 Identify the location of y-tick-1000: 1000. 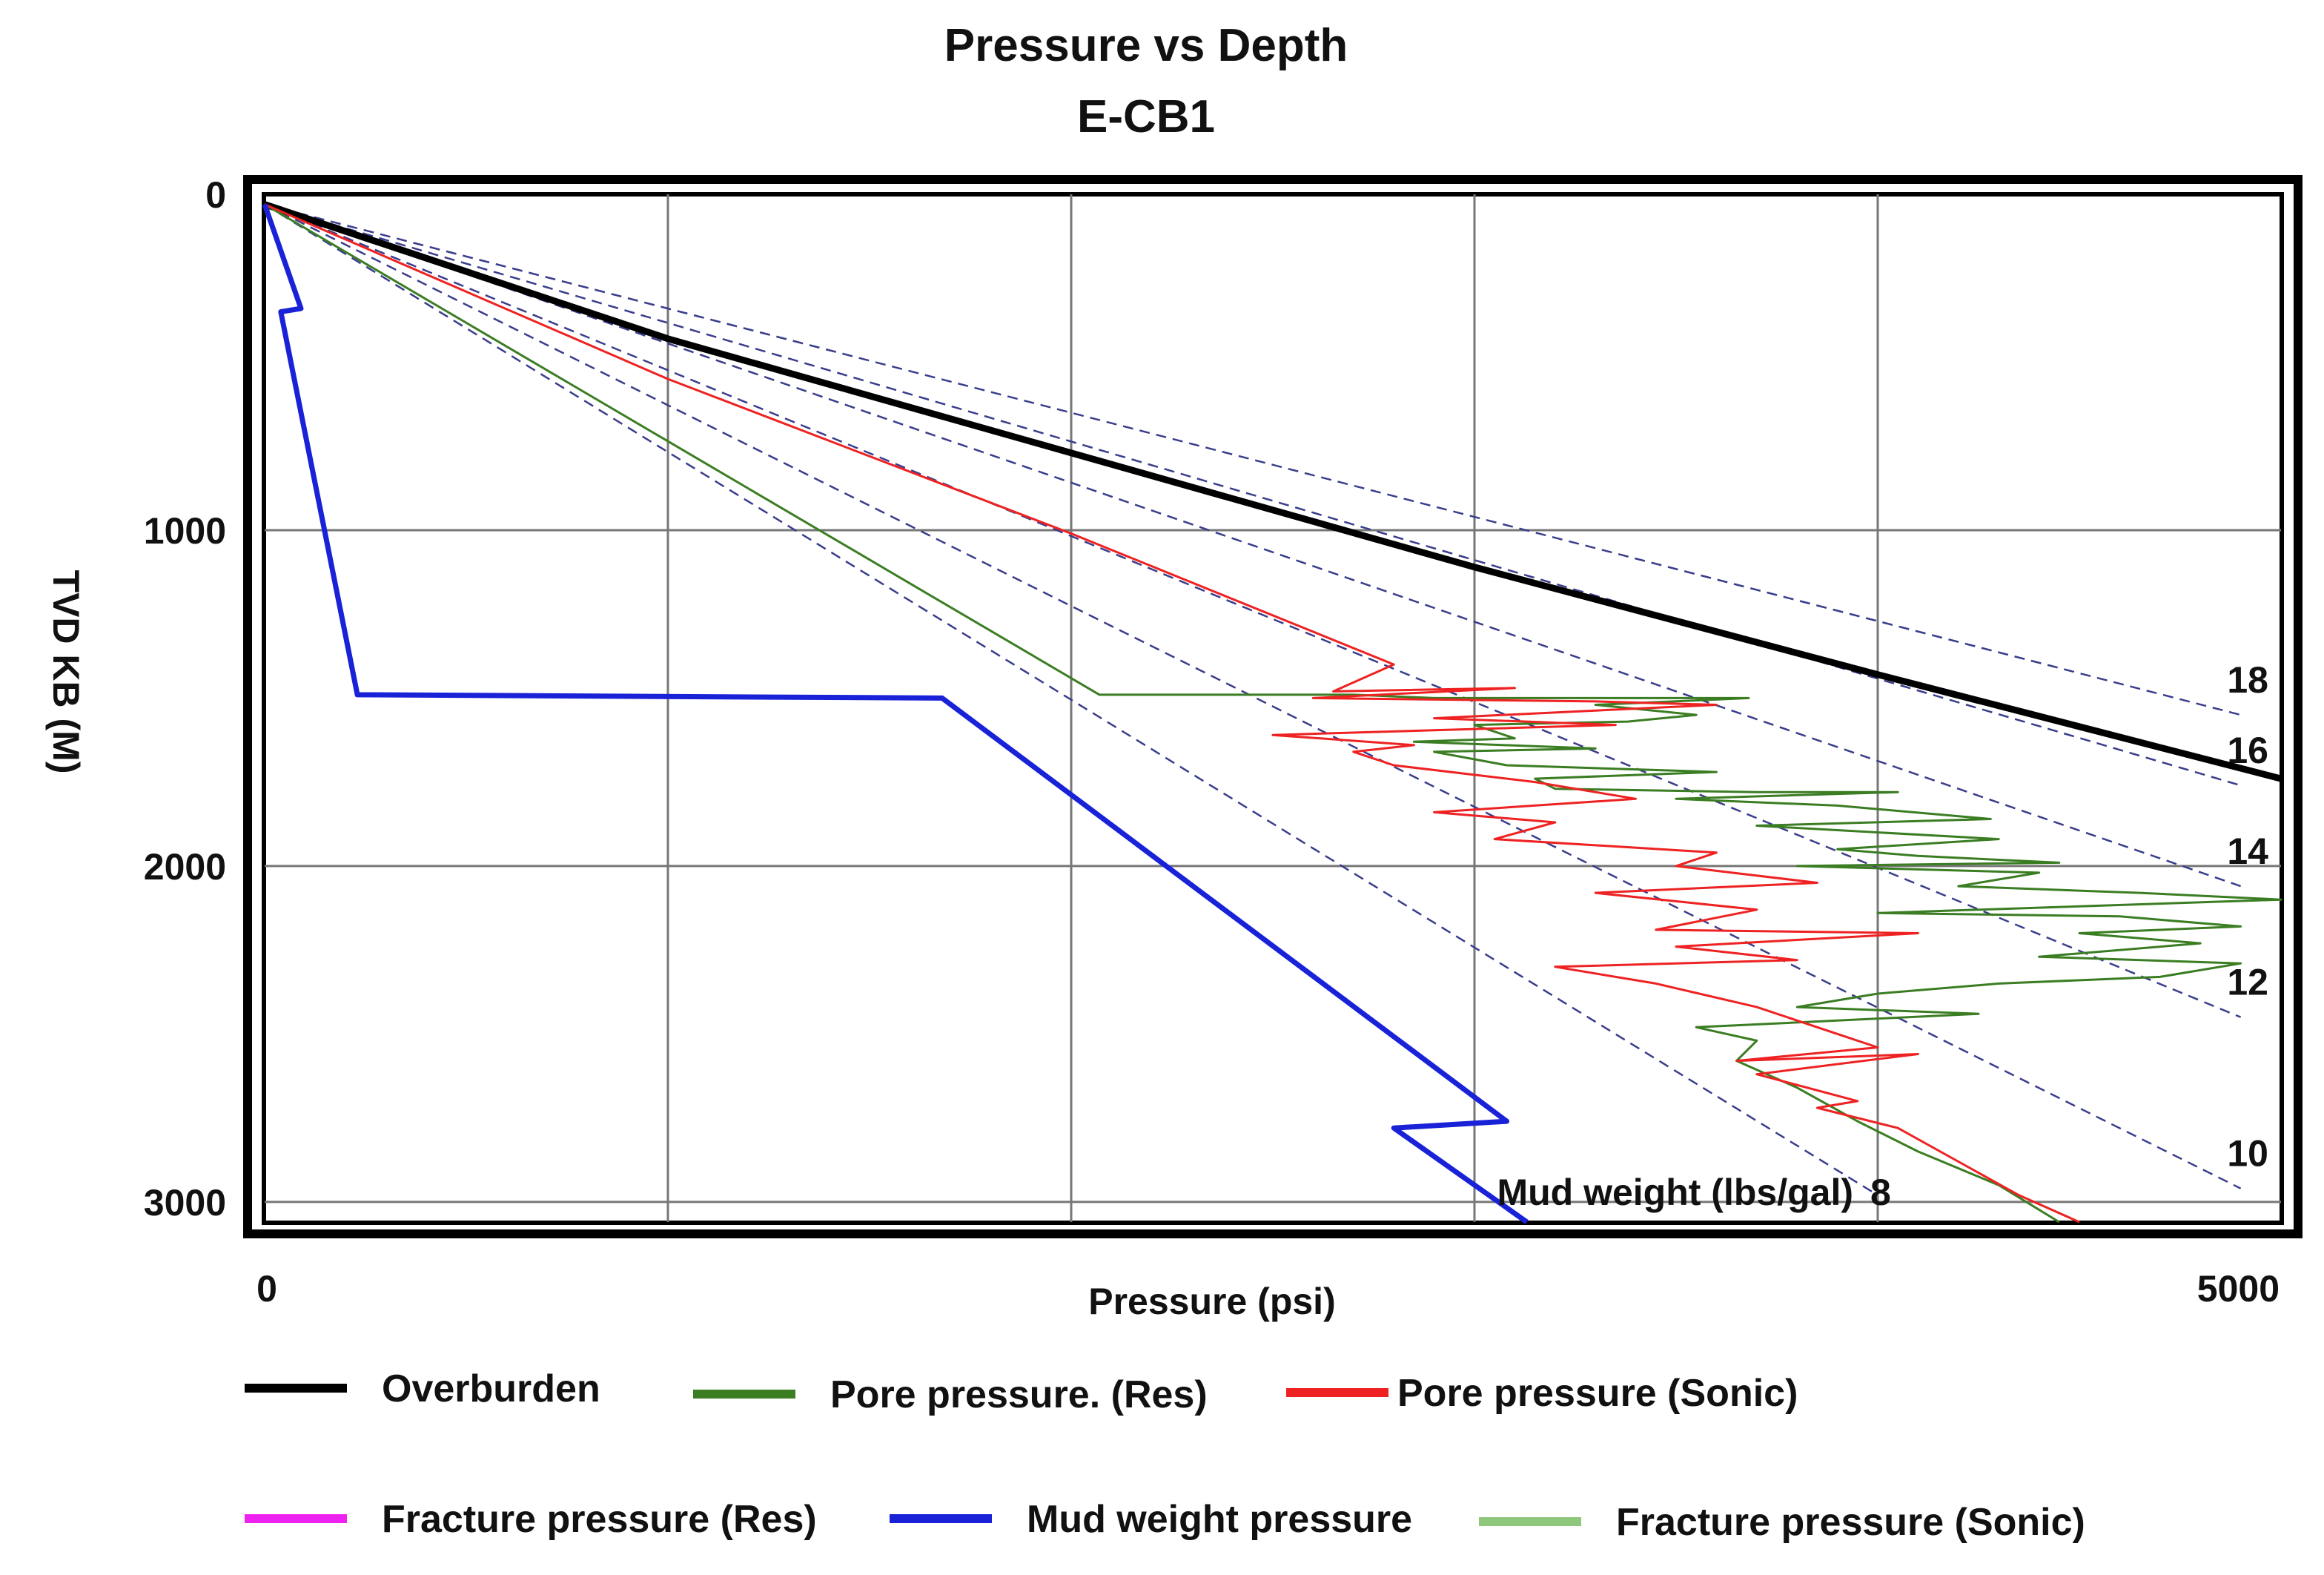
(185, 531).